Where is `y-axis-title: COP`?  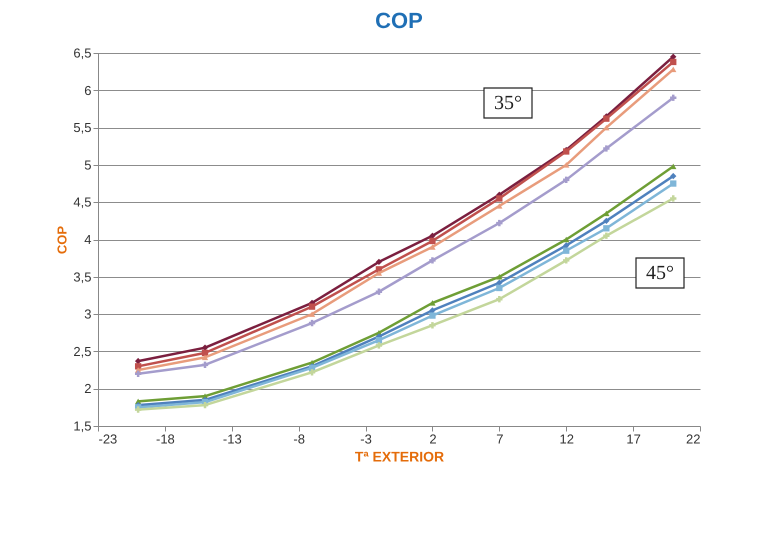
y-axis-title: COP is located at coordinates (62, 240).